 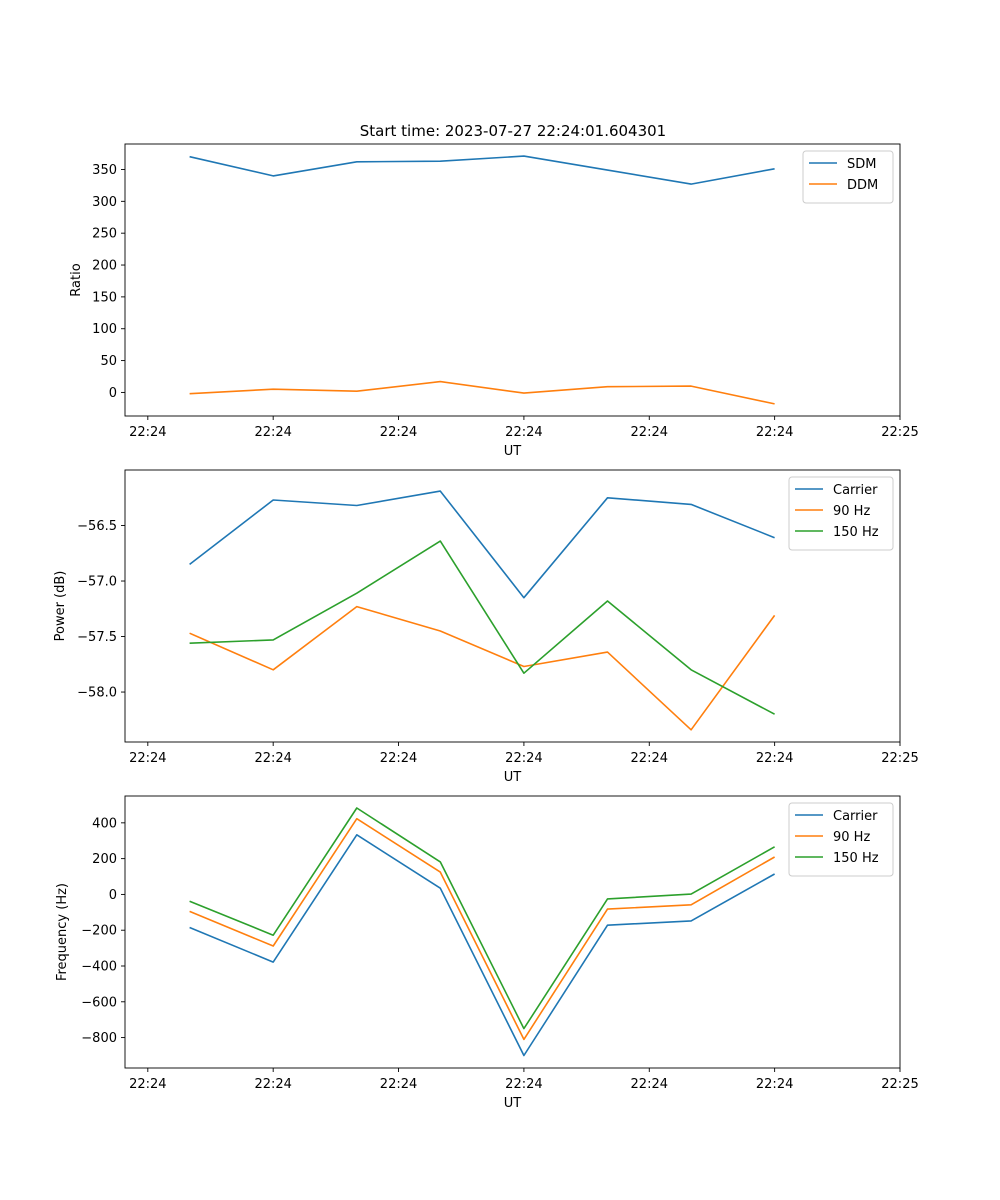 I want to click on y-tick-label: −200, so click(x=99, y=931).